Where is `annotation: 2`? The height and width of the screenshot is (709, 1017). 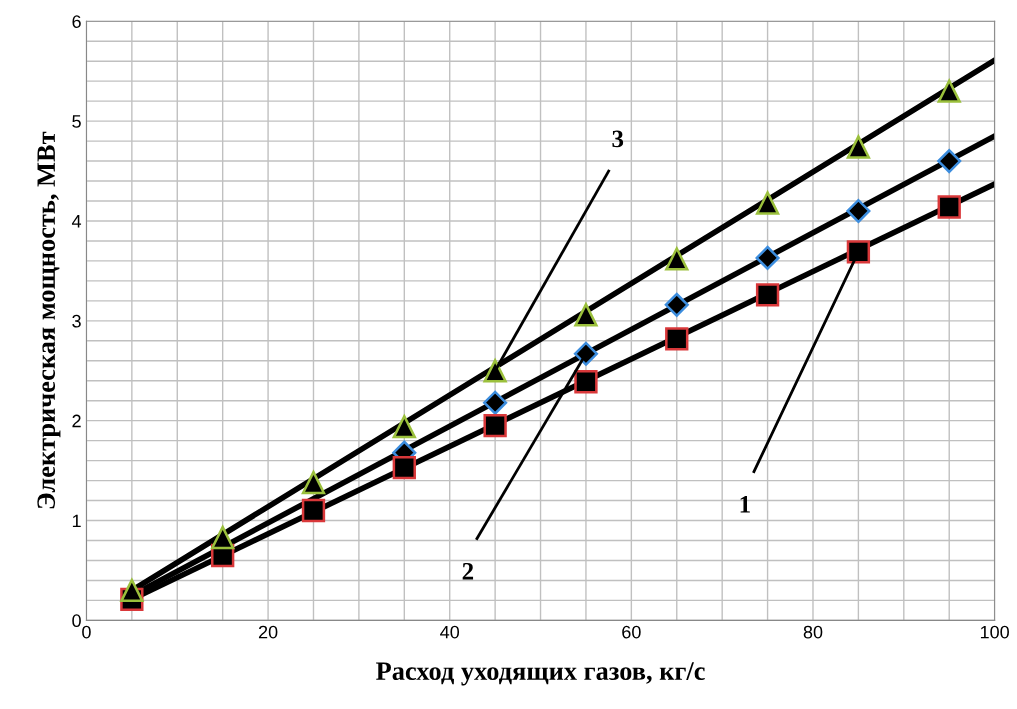 annotation: 2 is located at coordinates (468, 571).